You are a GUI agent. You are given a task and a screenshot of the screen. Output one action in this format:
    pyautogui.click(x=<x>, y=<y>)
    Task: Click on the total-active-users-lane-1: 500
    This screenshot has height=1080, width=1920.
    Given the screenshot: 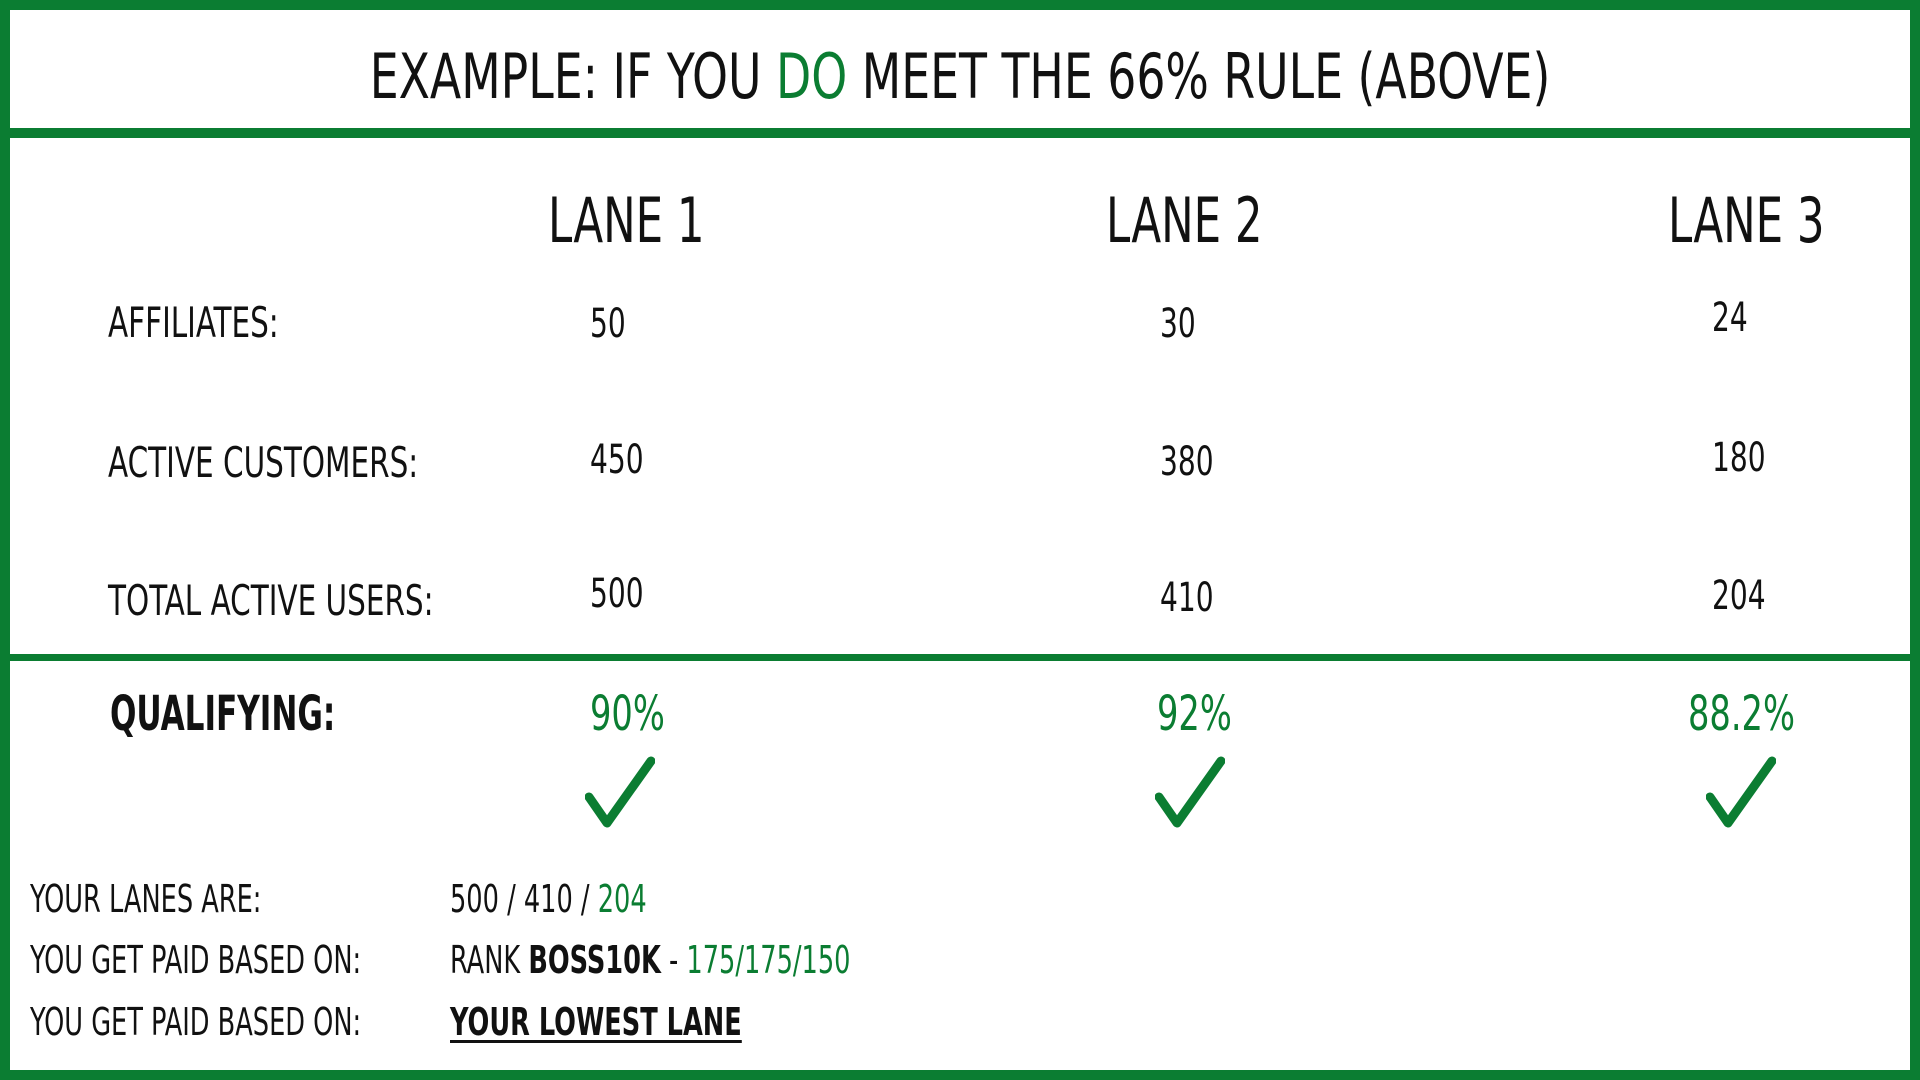 What is the action you would take?
    pyautogui.click(x=617, y=594)
    